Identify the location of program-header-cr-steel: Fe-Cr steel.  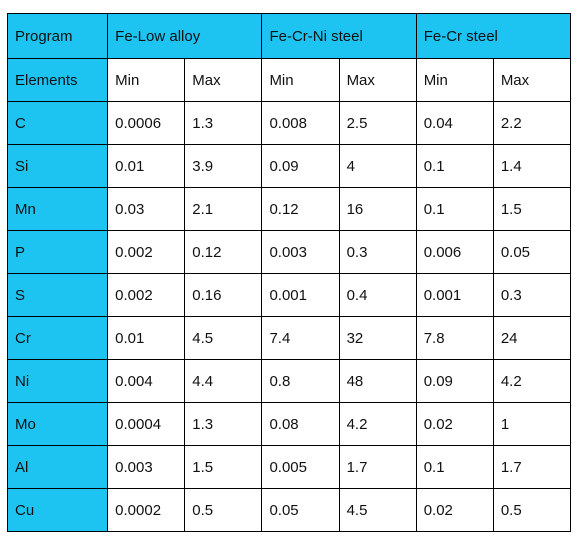
(493, 36).